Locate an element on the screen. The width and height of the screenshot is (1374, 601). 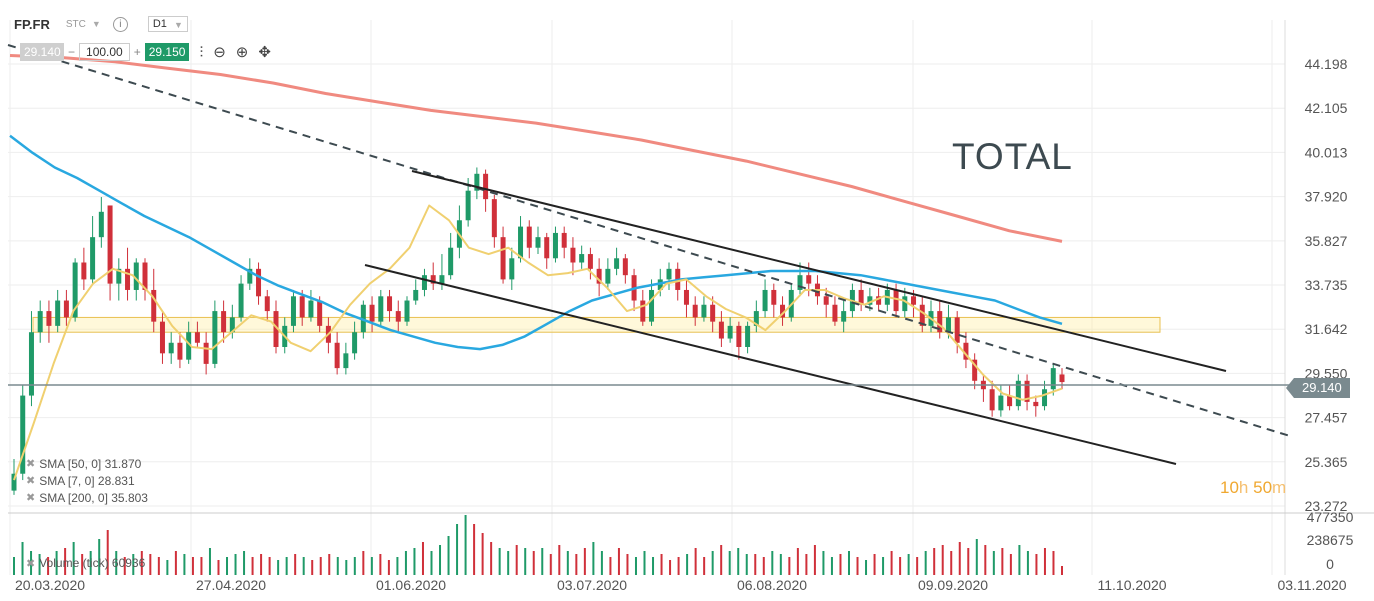
volume-legend-label: Volume (tick) 60936 is located at coordinates (92, 563).